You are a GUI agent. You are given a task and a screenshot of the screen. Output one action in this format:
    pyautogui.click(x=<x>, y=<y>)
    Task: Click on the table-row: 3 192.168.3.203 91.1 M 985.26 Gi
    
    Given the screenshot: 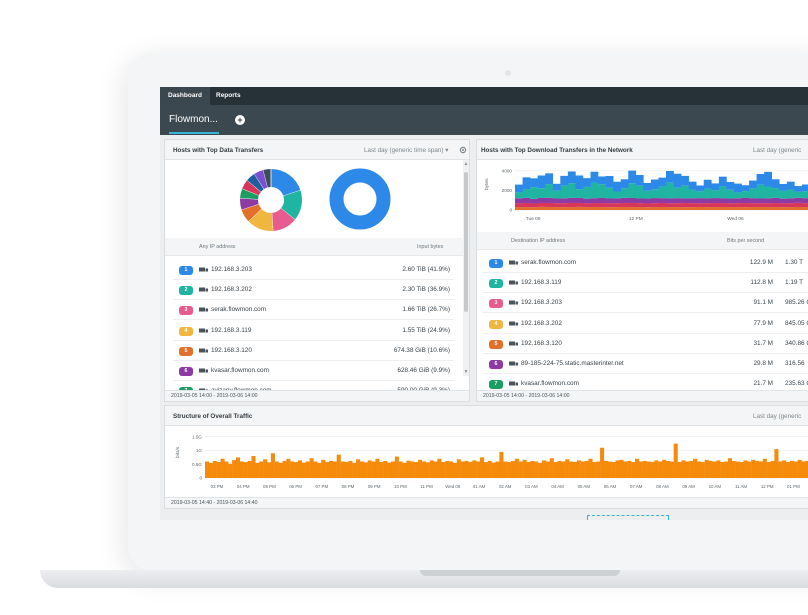 What is the action you would take?
    pyautogui.click(x=645, y=303)
    